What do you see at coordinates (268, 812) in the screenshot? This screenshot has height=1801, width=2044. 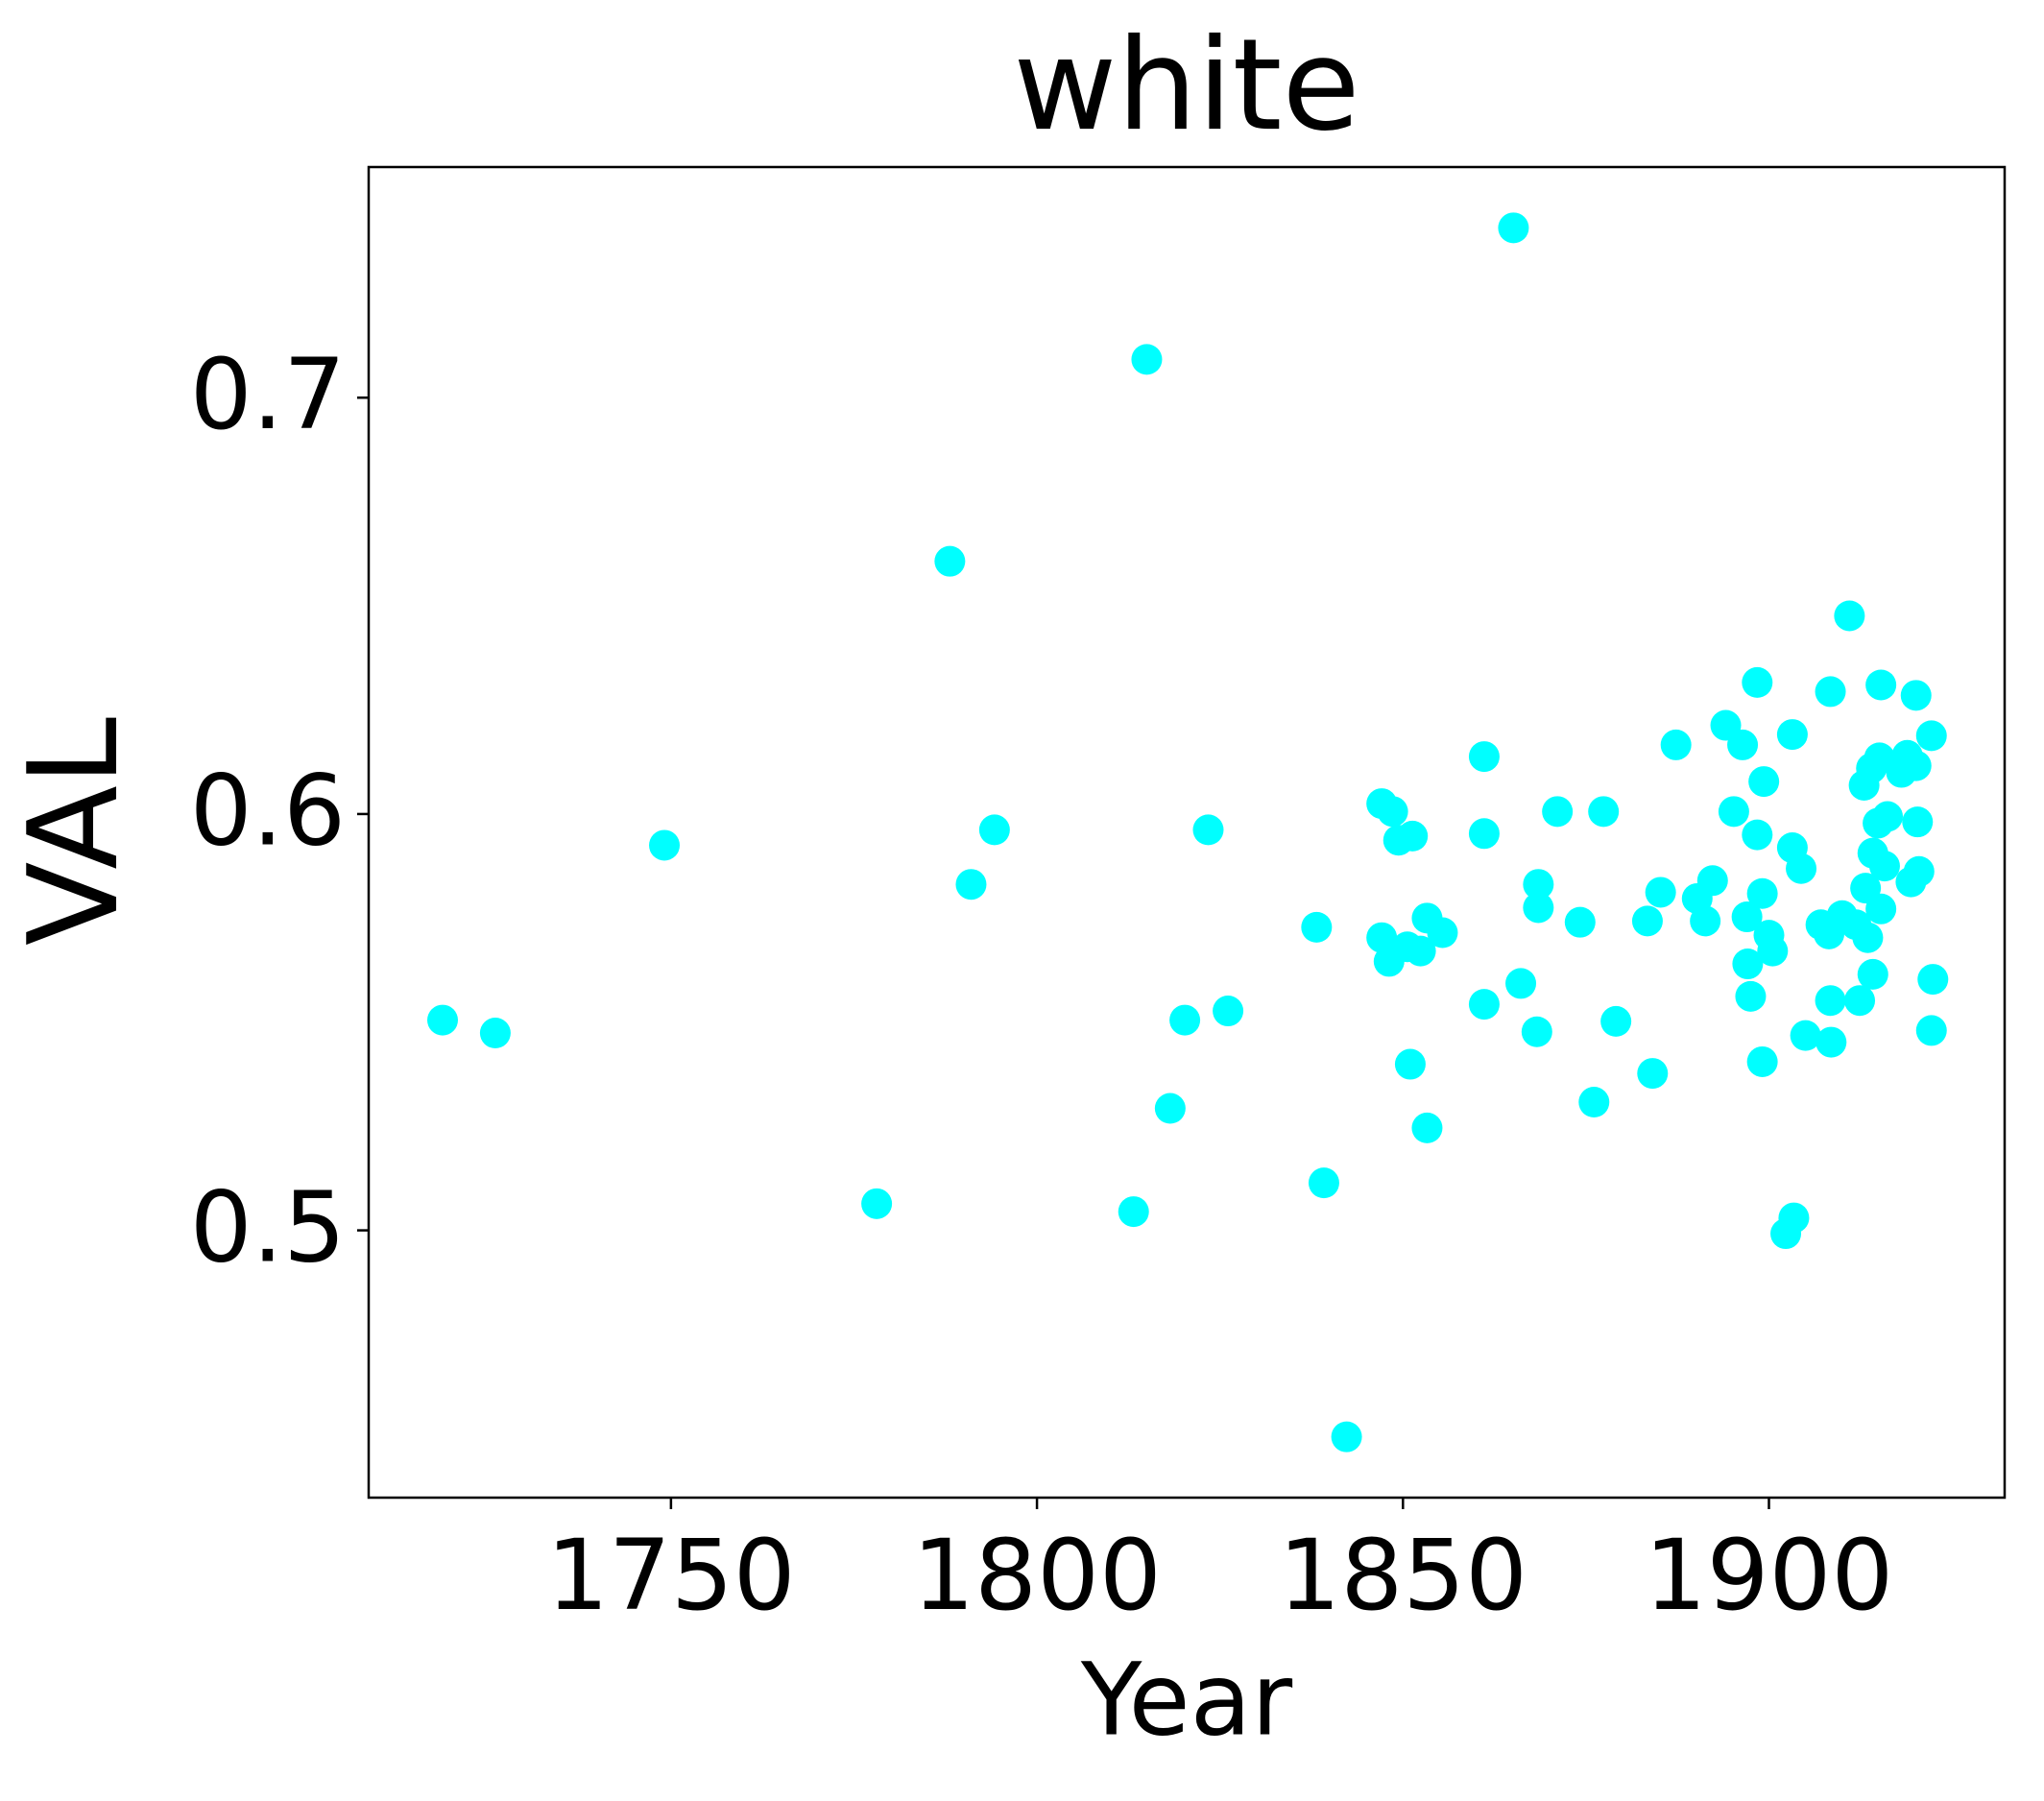 I see `y-tick-label: 0.6` at bounding box center [268, 812].